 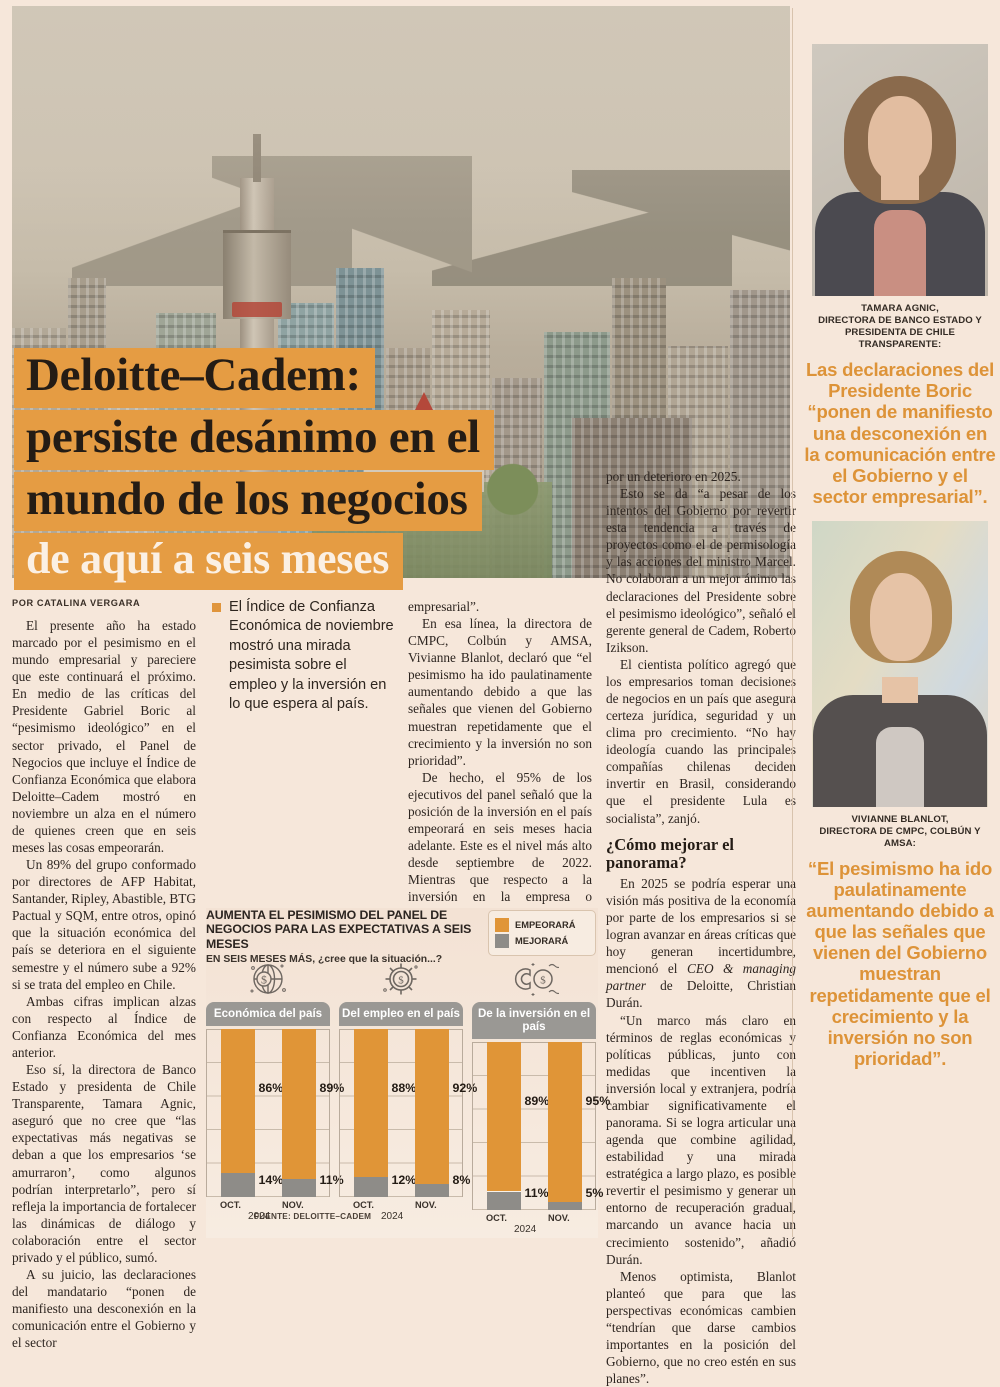 I want to click on bar-value-better: 12%, so click(x=404, y=1179).